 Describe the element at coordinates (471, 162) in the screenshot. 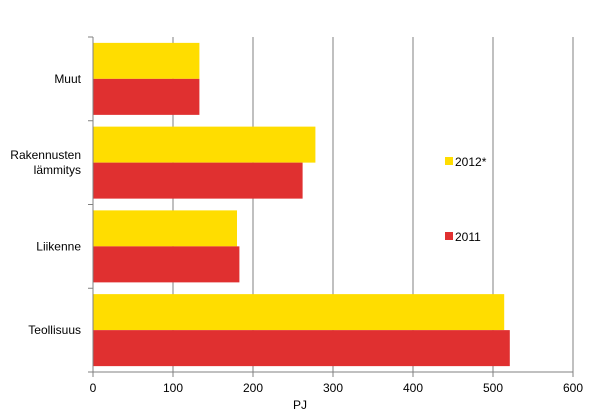

I see `legend-label: 2012*` at that location.